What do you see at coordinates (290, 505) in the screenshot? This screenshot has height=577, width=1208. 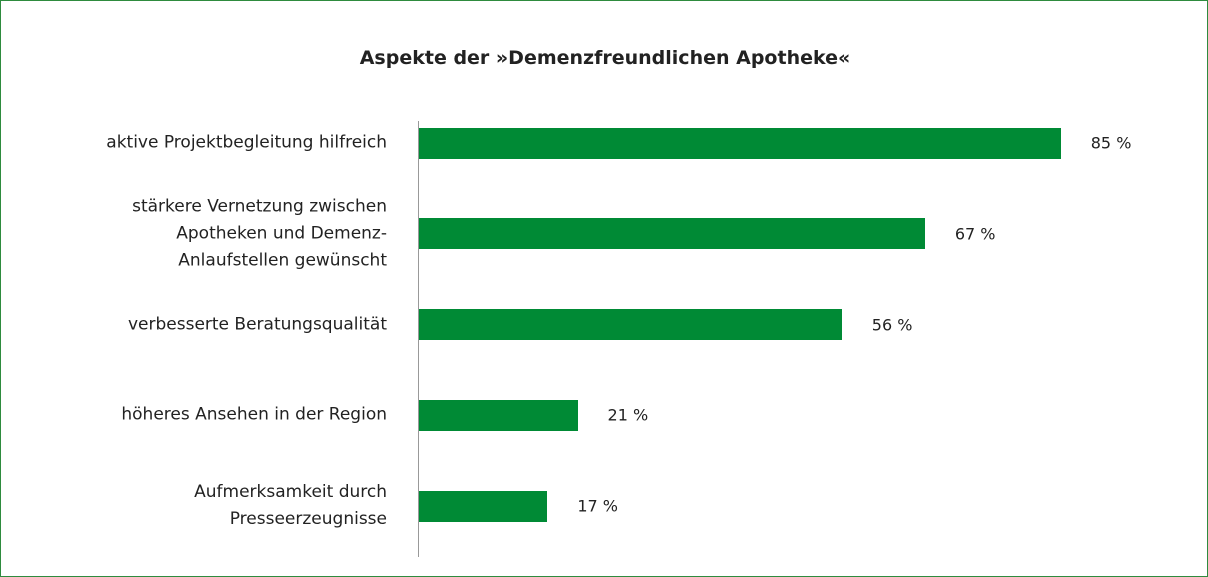 I see `category-label: Aufmerksamkeit durch Presseerzeugnisse` at bounding box center [290, 505].